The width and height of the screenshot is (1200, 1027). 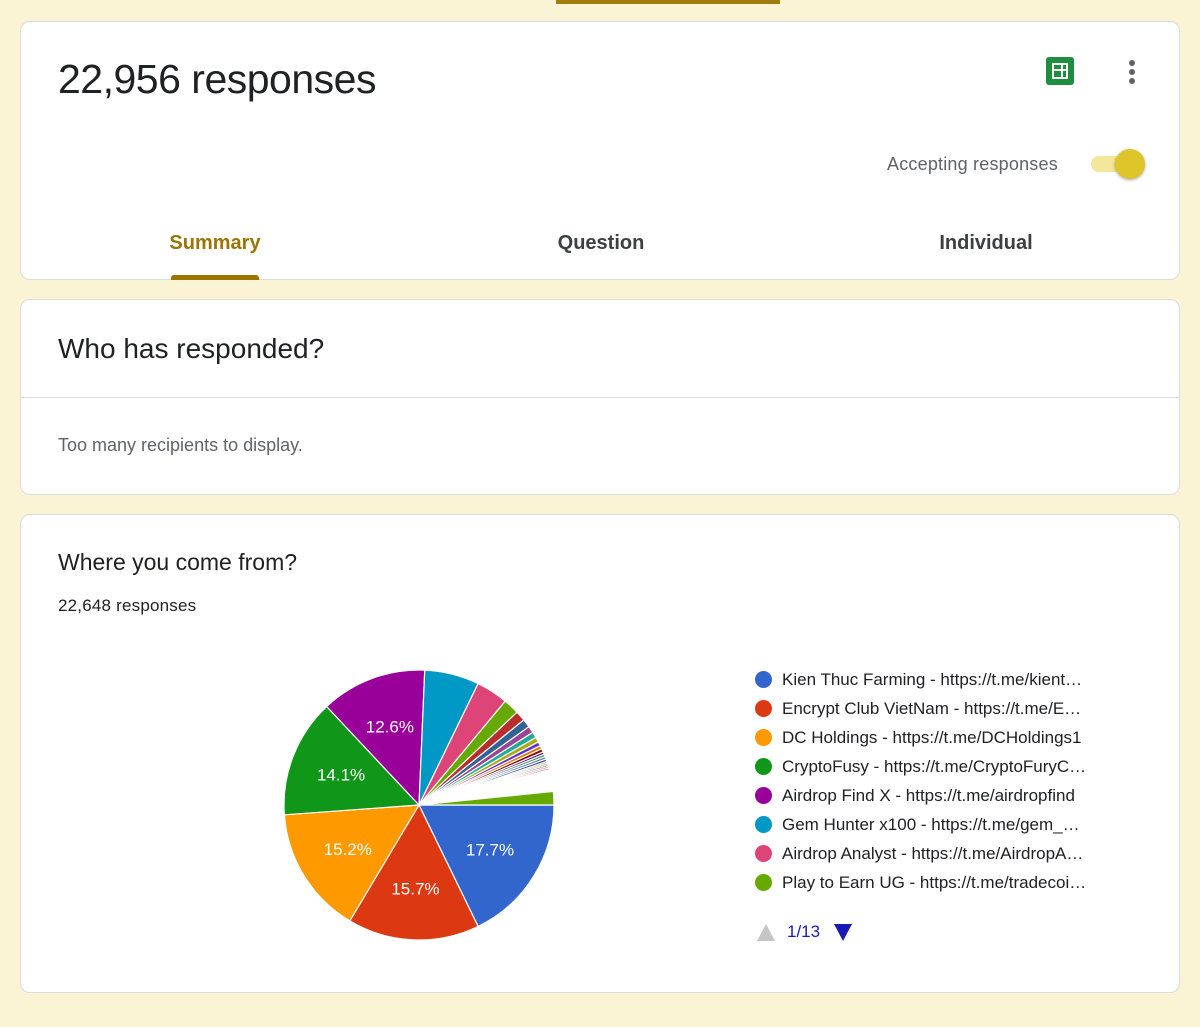 I want to click on question-response-count: 22,648 responses, so click(x=127, y=605).